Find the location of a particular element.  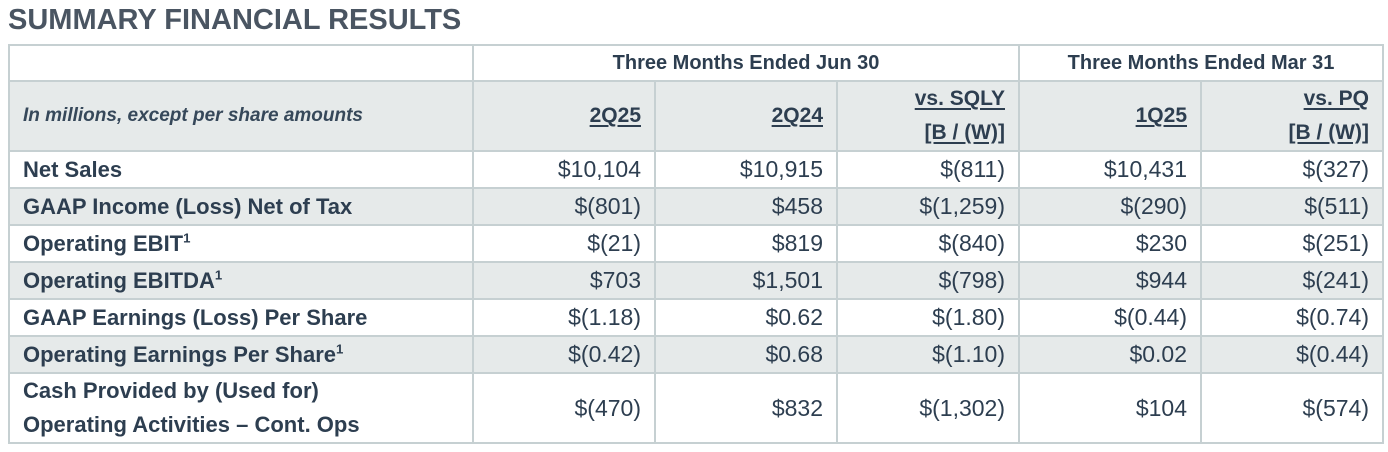

table-cell: $10,431 is located at coordinates (1110, 169).